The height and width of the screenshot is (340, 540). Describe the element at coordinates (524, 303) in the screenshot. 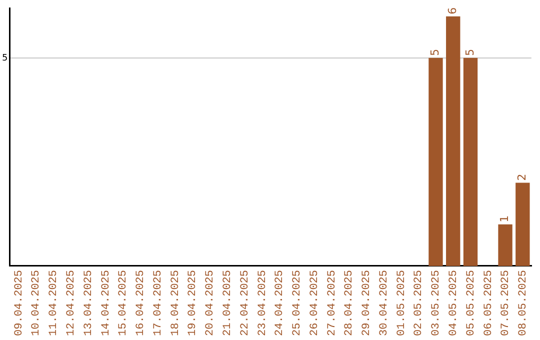

I see `x-tick-label: 08.05.2025` at that location.